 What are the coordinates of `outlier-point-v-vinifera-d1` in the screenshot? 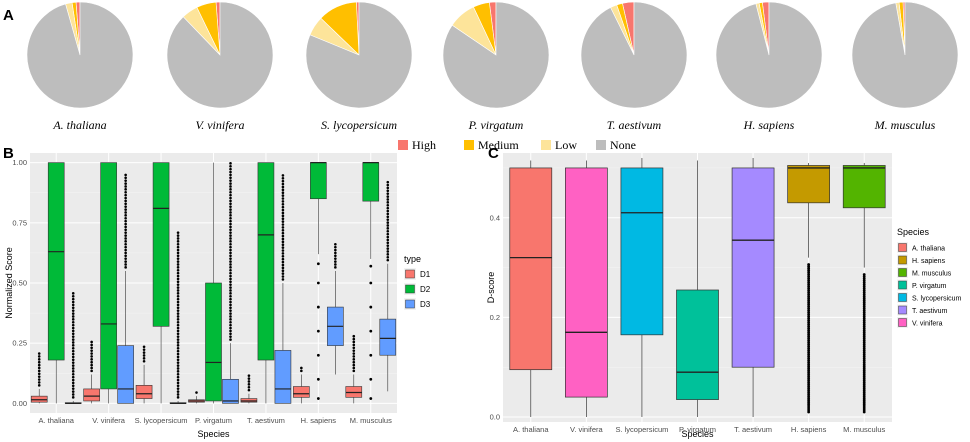 It's located at (91, 356).